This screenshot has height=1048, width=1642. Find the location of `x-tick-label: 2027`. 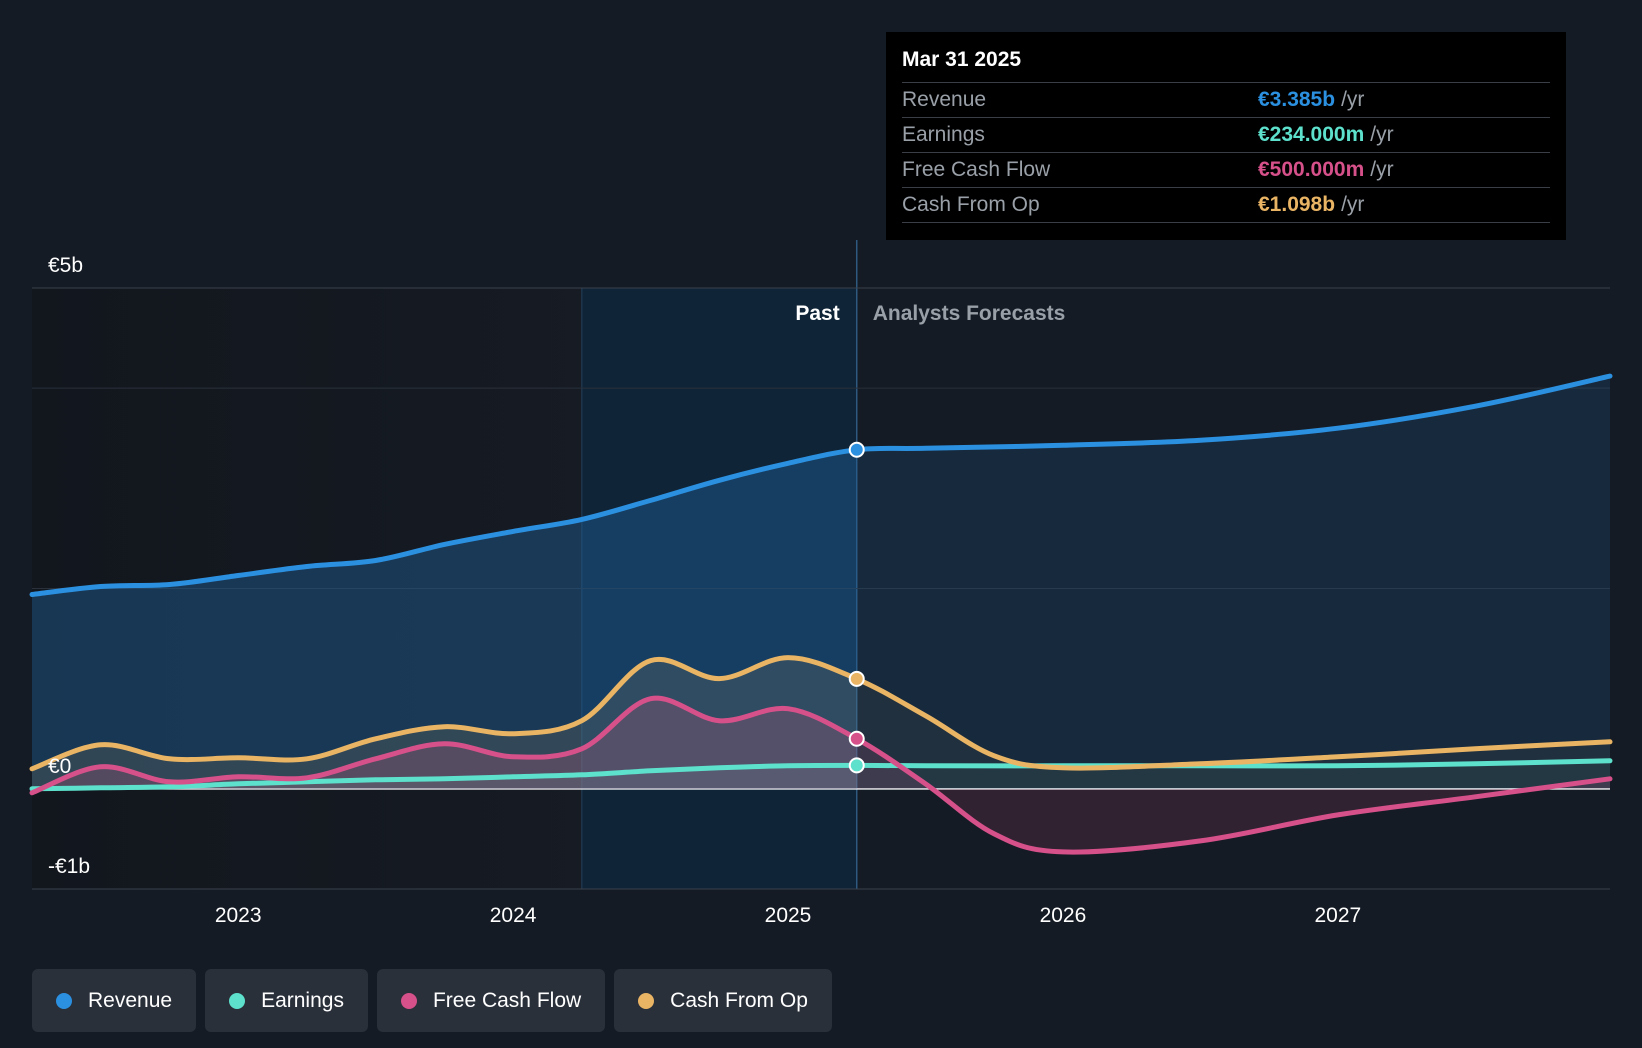

x-tick-label: 2027 is located at coordinates (1337, 915).